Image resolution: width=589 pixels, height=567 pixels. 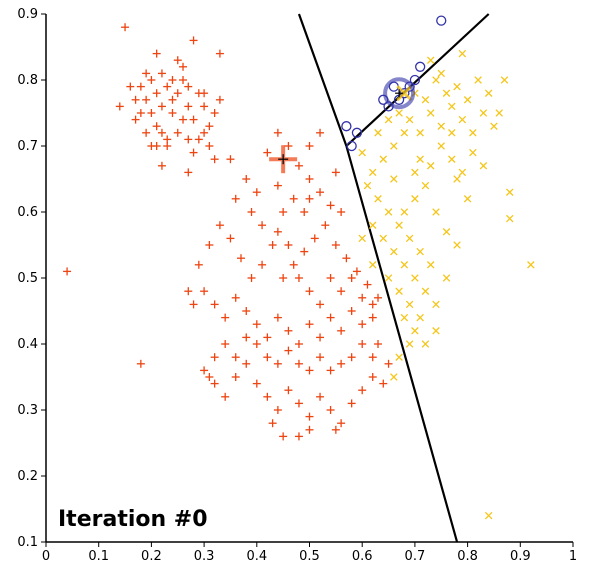 I want to click on cluster-red-centroid-cross, so click(x=283, y=159).